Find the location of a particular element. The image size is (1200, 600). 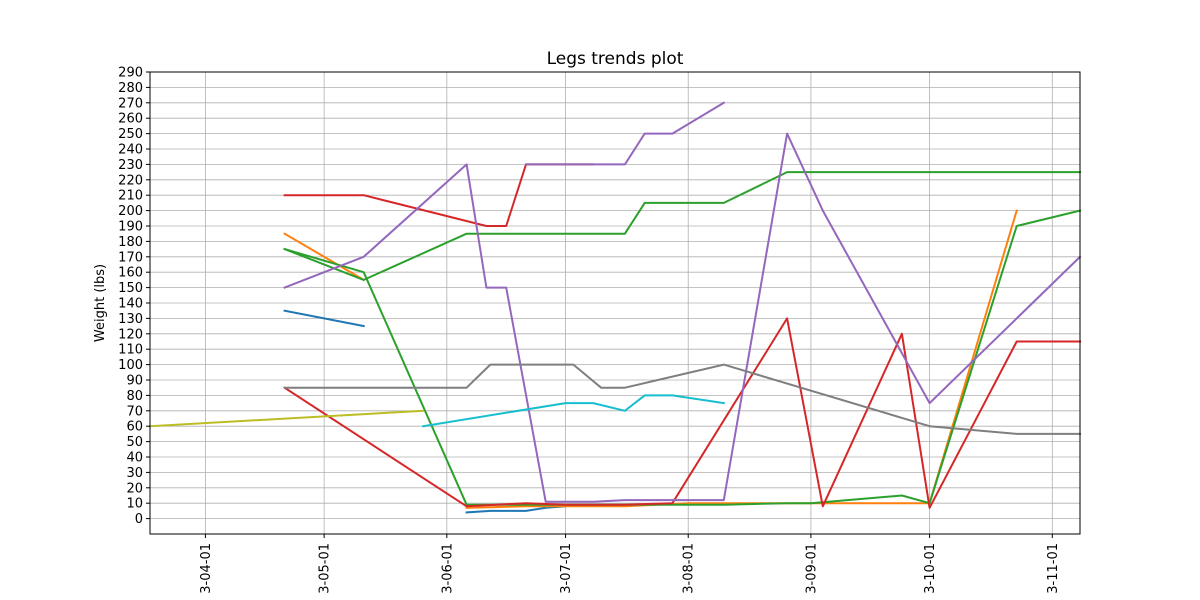

y-tick-label: 230 is located at coordinates (130, 165).